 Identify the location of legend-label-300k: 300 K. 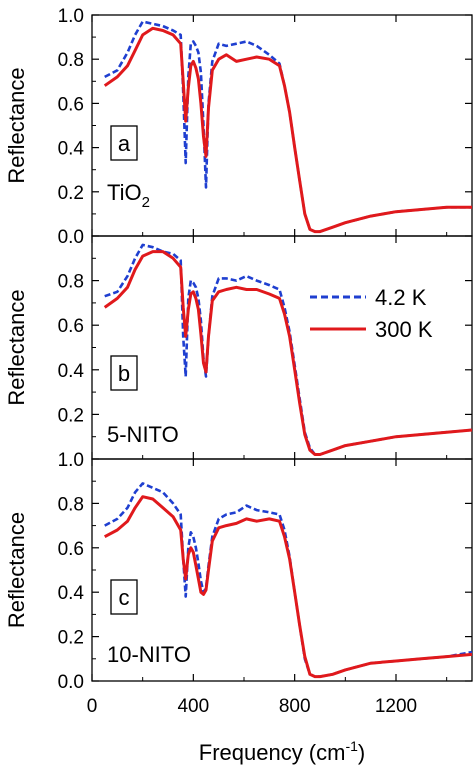
(404, 329).